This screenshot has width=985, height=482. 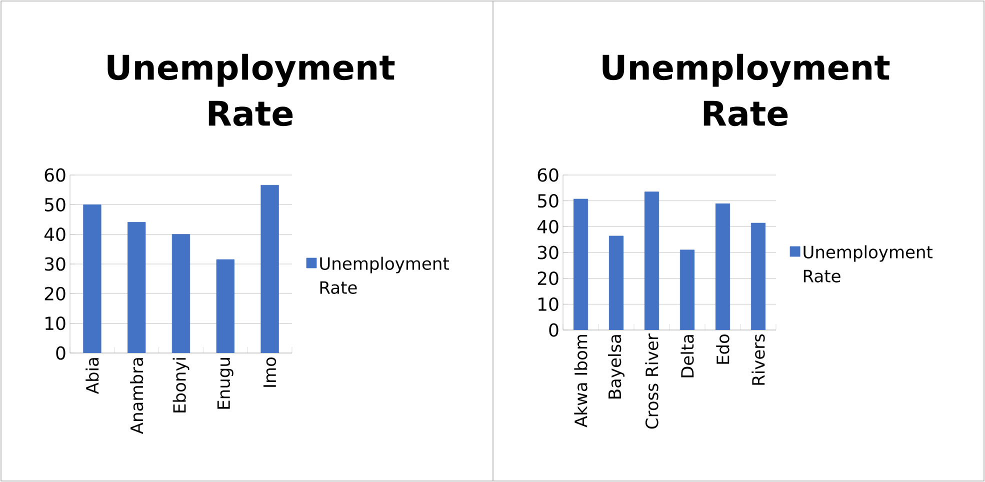 I want to click on x-tick-label: Bayelsa, so click(x=616, y=366).